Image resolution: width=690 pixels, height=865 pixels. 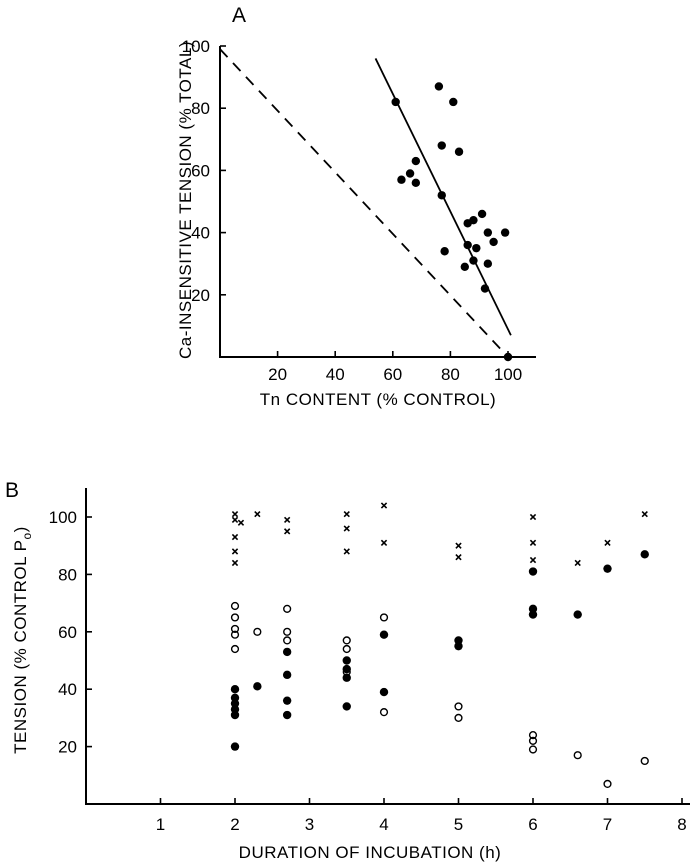 I want to click on panel-b-y-axis-label: TENSION (% CONTROL Po), so click(x=22, y=640).